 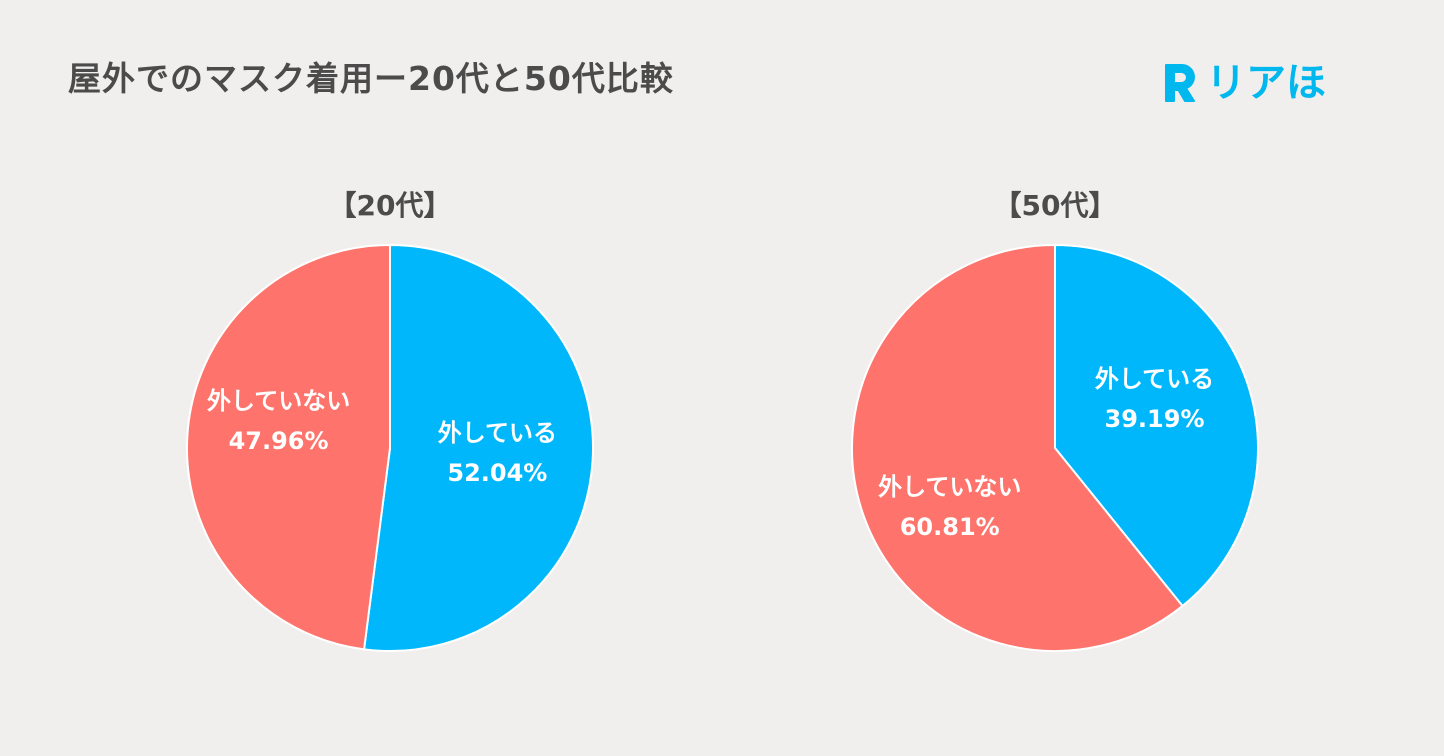 What do you see at coordinates (1180, 83) in the screenshot?
I see `logo-r-icon` at bounding box center [1180, 83].